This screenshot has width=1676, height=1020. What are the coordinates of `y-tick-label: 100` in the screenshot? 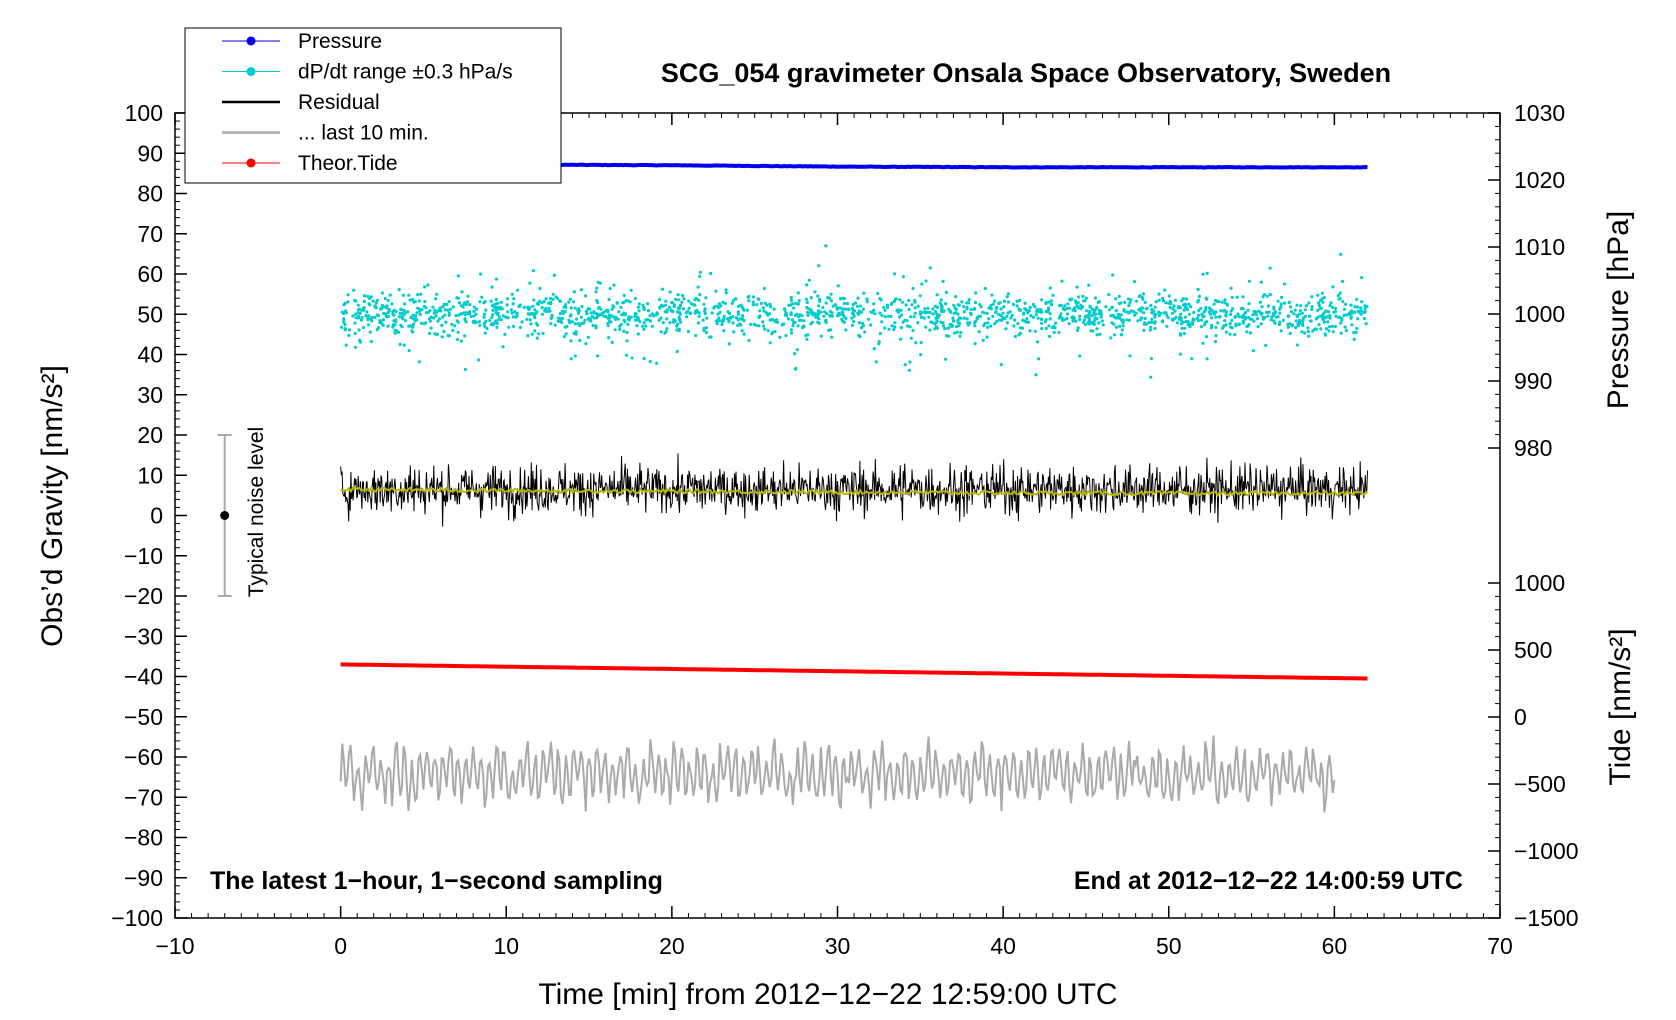 It's located at (144, 113).